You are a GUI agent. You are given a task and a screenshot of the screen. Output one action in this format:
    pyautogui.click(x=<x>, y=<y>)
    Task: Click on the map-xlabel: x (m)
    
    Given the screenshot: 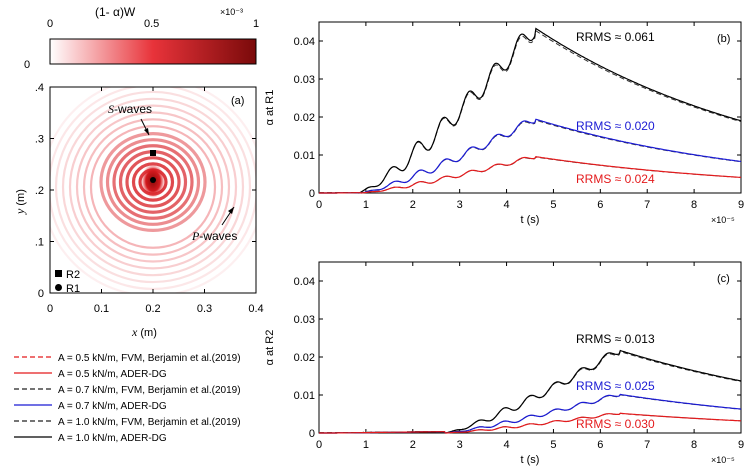 What is the action you would take?
    pyautogui.click(x=144, y=332)
    